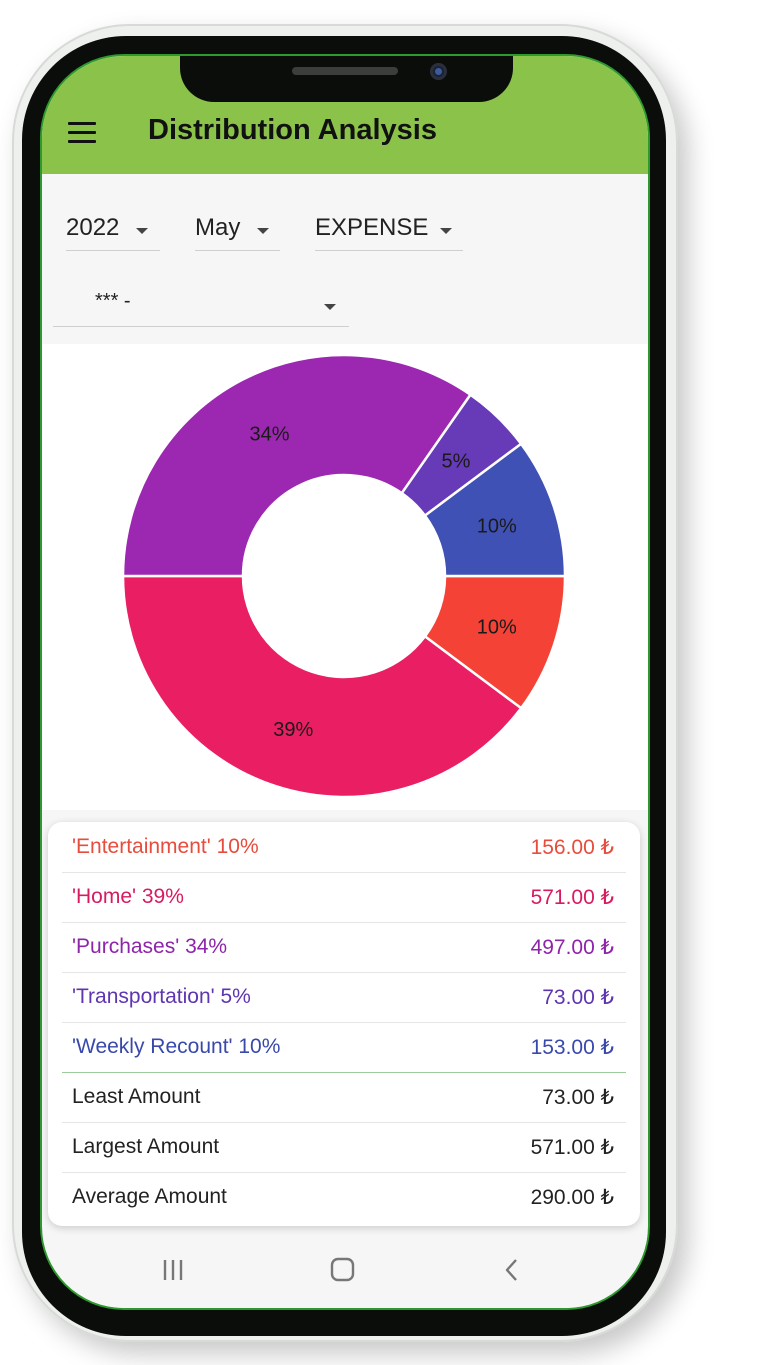 This screenshot has width=768, height=1365. I want to click on page-title: Distribution Analysis, so click(292, 130).